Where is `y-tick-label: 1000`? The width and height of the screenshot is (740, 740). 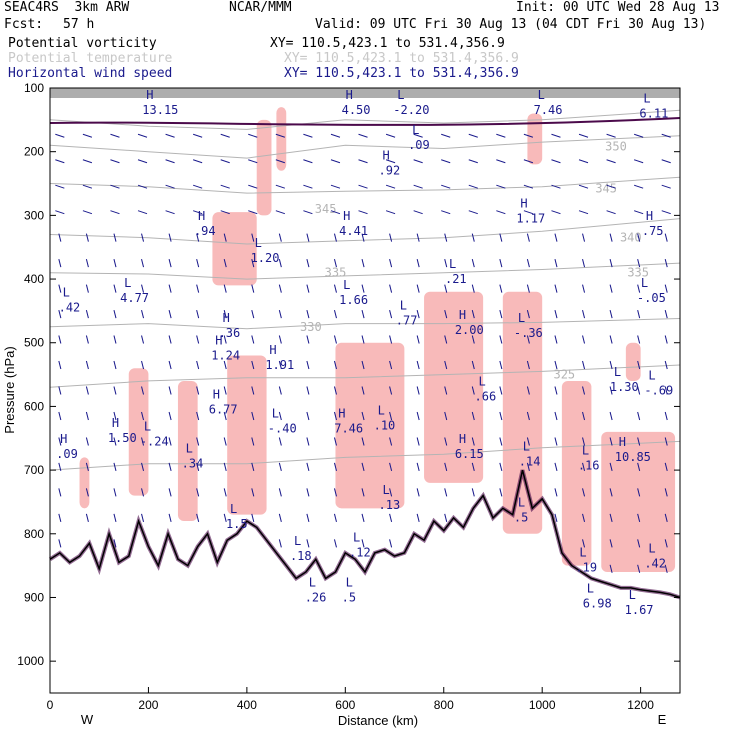 y-tick-label: 1000 is located at coordinates (30, 661).